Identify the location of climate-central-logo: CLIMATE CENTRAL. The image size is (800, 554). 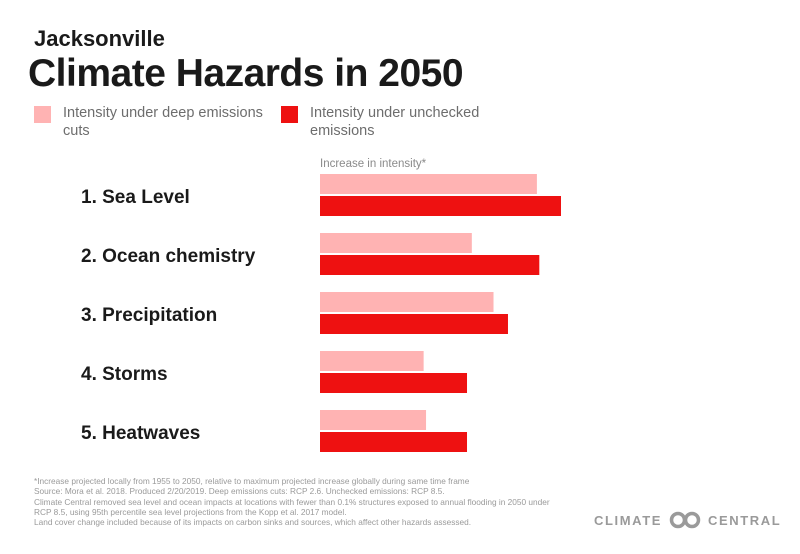
(687, 520).